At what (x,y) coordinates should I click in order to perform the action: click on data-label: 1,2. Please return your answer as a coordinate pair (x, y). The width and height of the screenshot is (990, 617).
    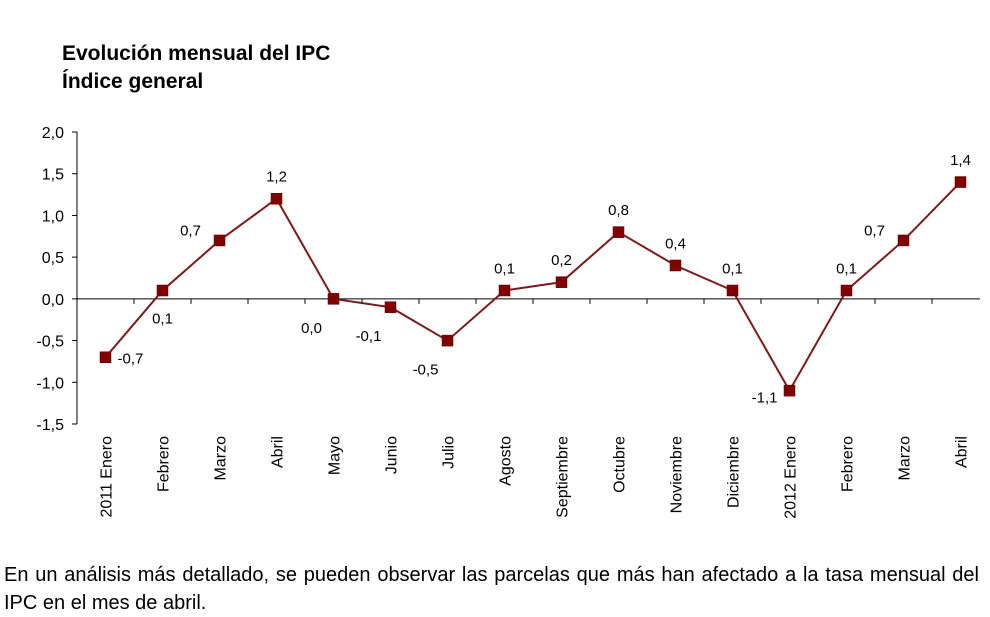
    Looking at the image, I should click on (276, 177).